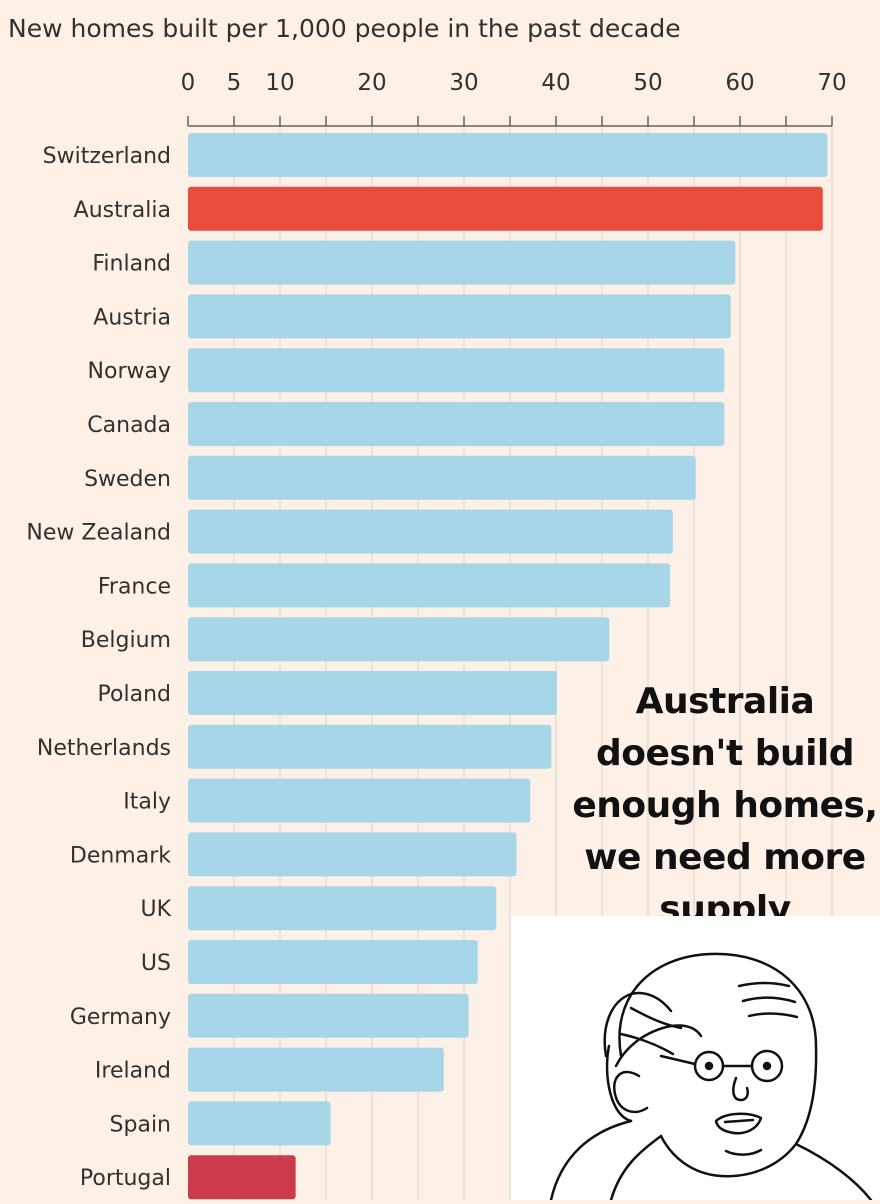 The image size is (880, 1204). What do you see at coordinates (132, 317) in the screenshot?
I see `category-label: Austria` at bounding box center [132, 317].